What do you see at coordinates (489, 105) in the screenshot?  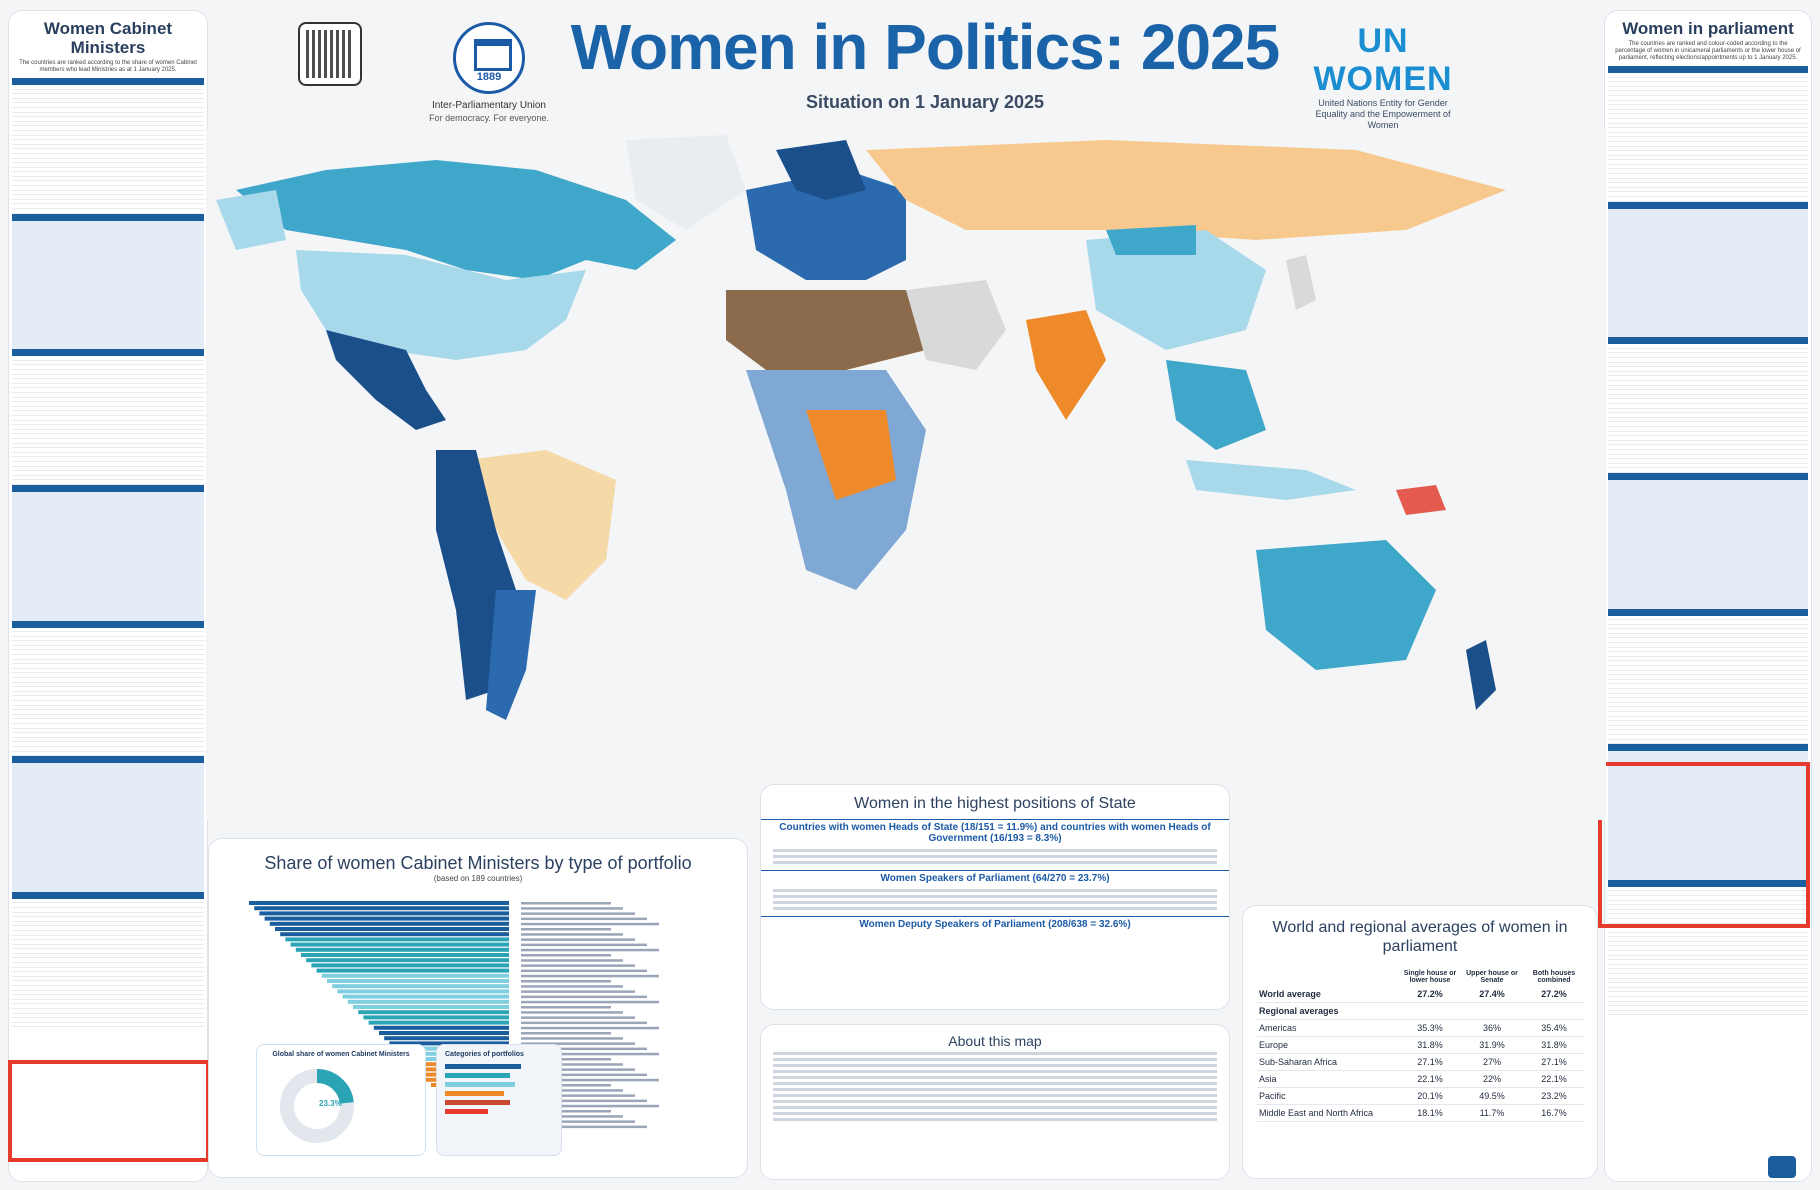 I see `ipu-name: Inter-Parliamentary Union` at bounding box center [489, 105].